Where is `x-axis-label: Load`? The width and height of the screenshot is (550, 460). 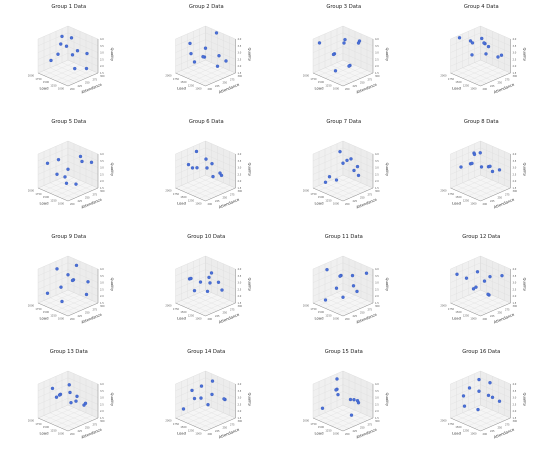 x-axis-label: Load is located at coordinates (319, 203).